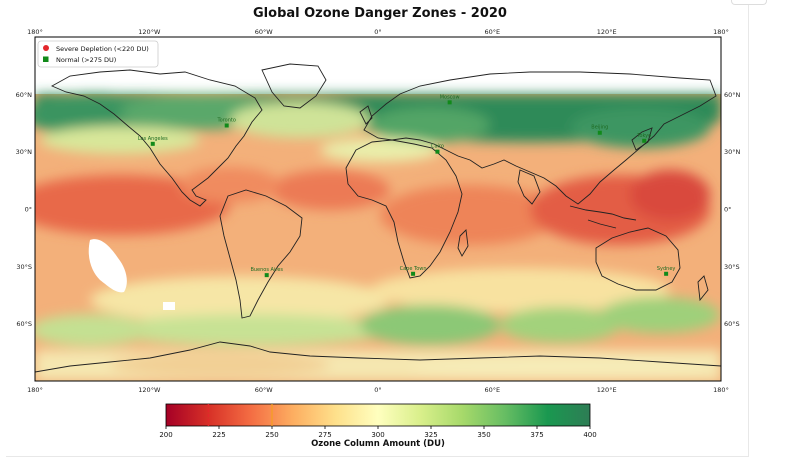 The width and height of the screenshot is (806, 460). I want to click on city-label: Buenos Aires, so click(266, 270).